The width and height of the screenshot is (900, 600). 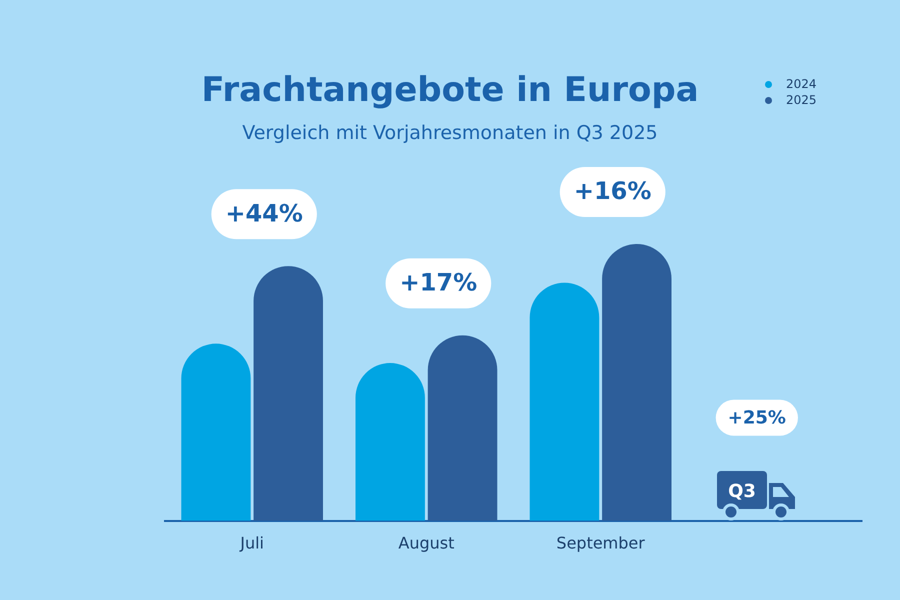 What do you see at coordinates (801, 84) in the screenshot?
I see `legend-label: 2024` at bounding box center [801, 84].